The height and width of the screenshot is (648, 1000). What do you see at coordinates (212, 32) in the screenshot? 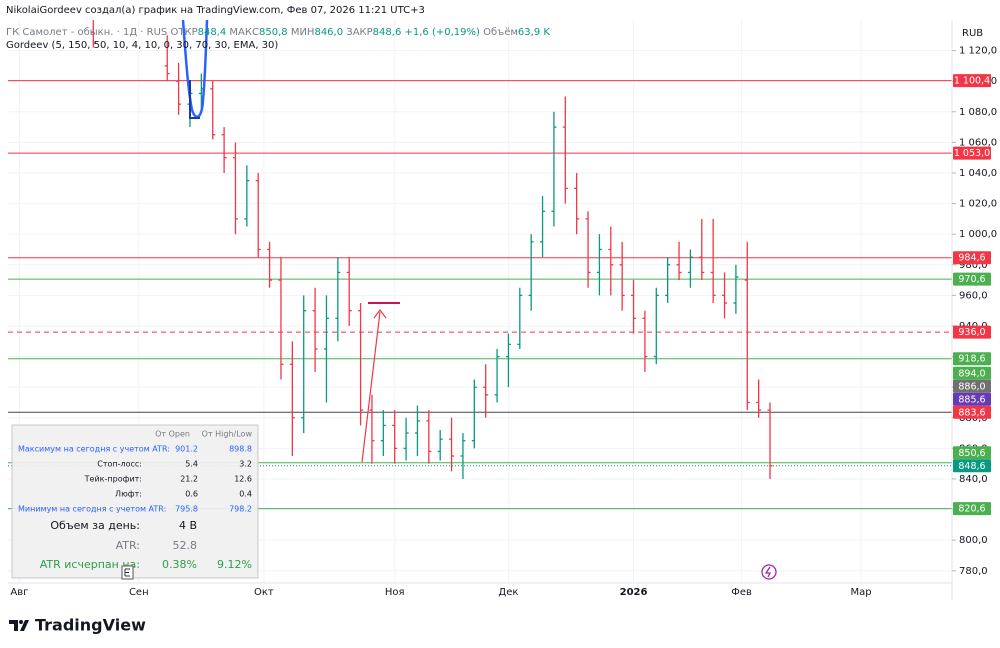
I see `open: 848,4` at bounding box center [212, 32].